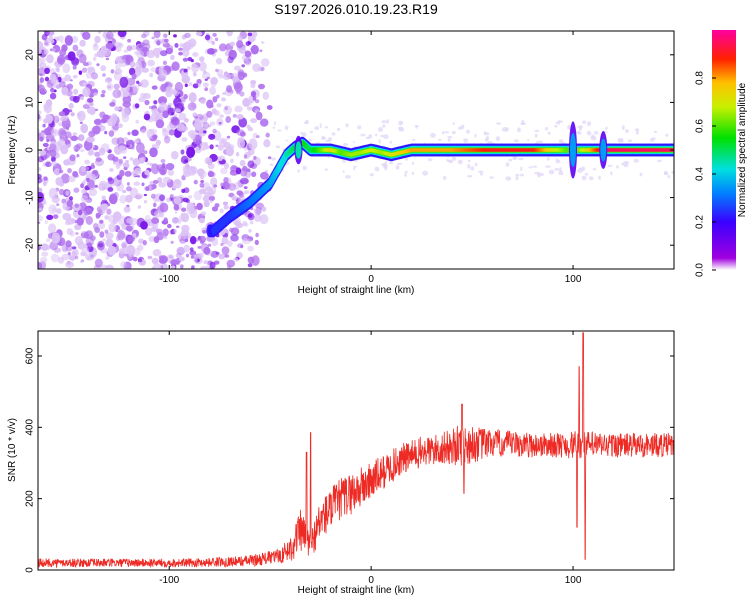 The height and width of the screenshot is (600, 750). Describe the element at coordinates (30, 197) in the screenshot. I see `y-tick-label: -10` at that location.